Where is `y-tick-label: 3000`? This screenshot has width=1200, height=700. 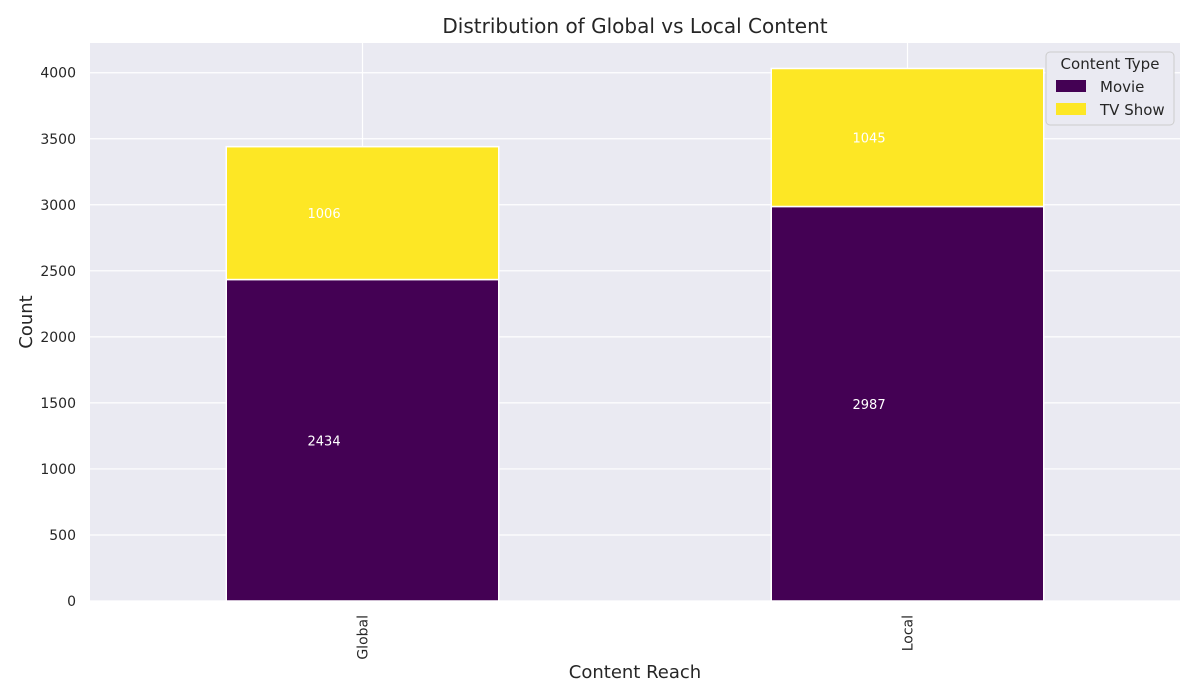
y-tick-label: 3000 is located at coordinates (58, 206).